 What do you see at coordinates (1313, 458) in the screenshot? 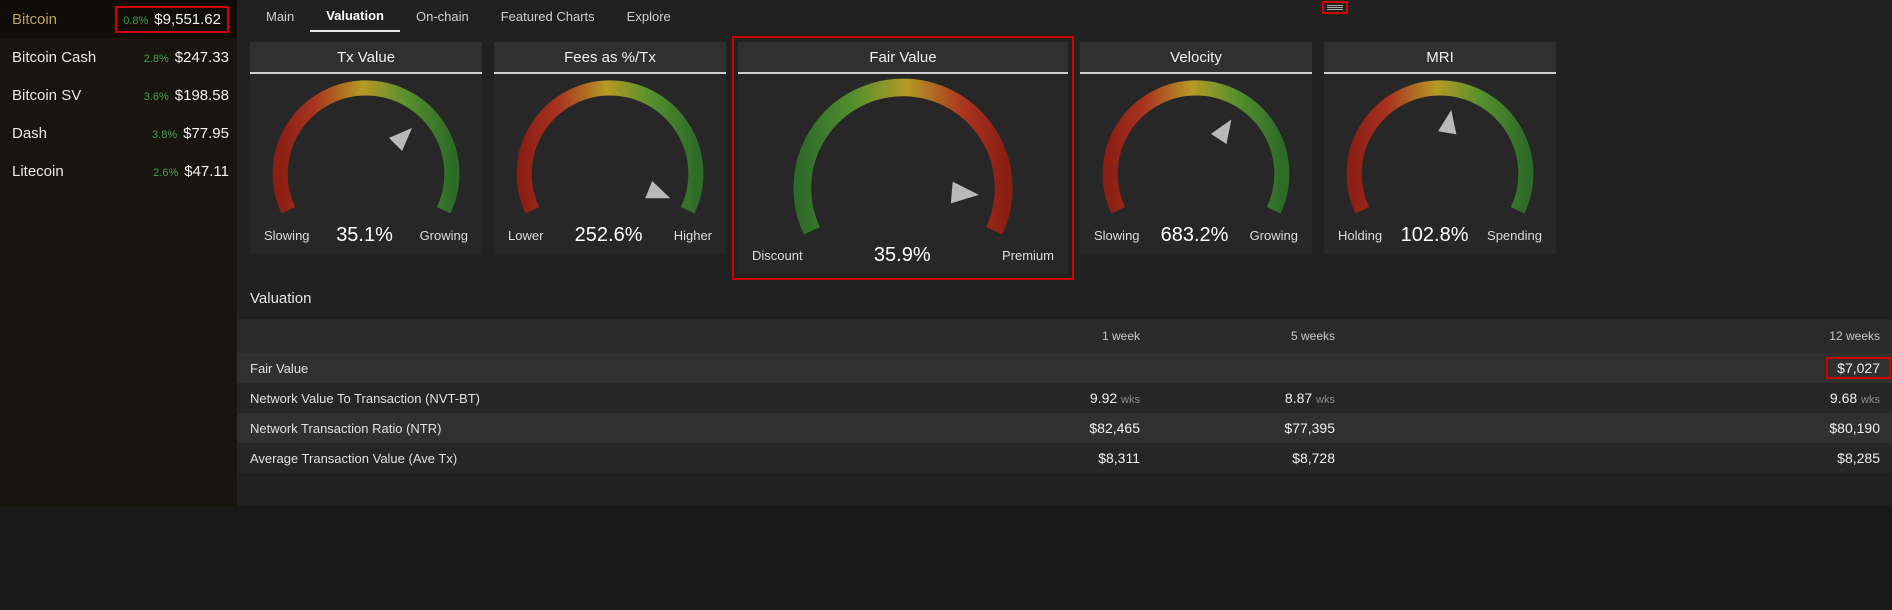
I see `cell-5-weeks: $8,728` at bounding box center [1313, 458].